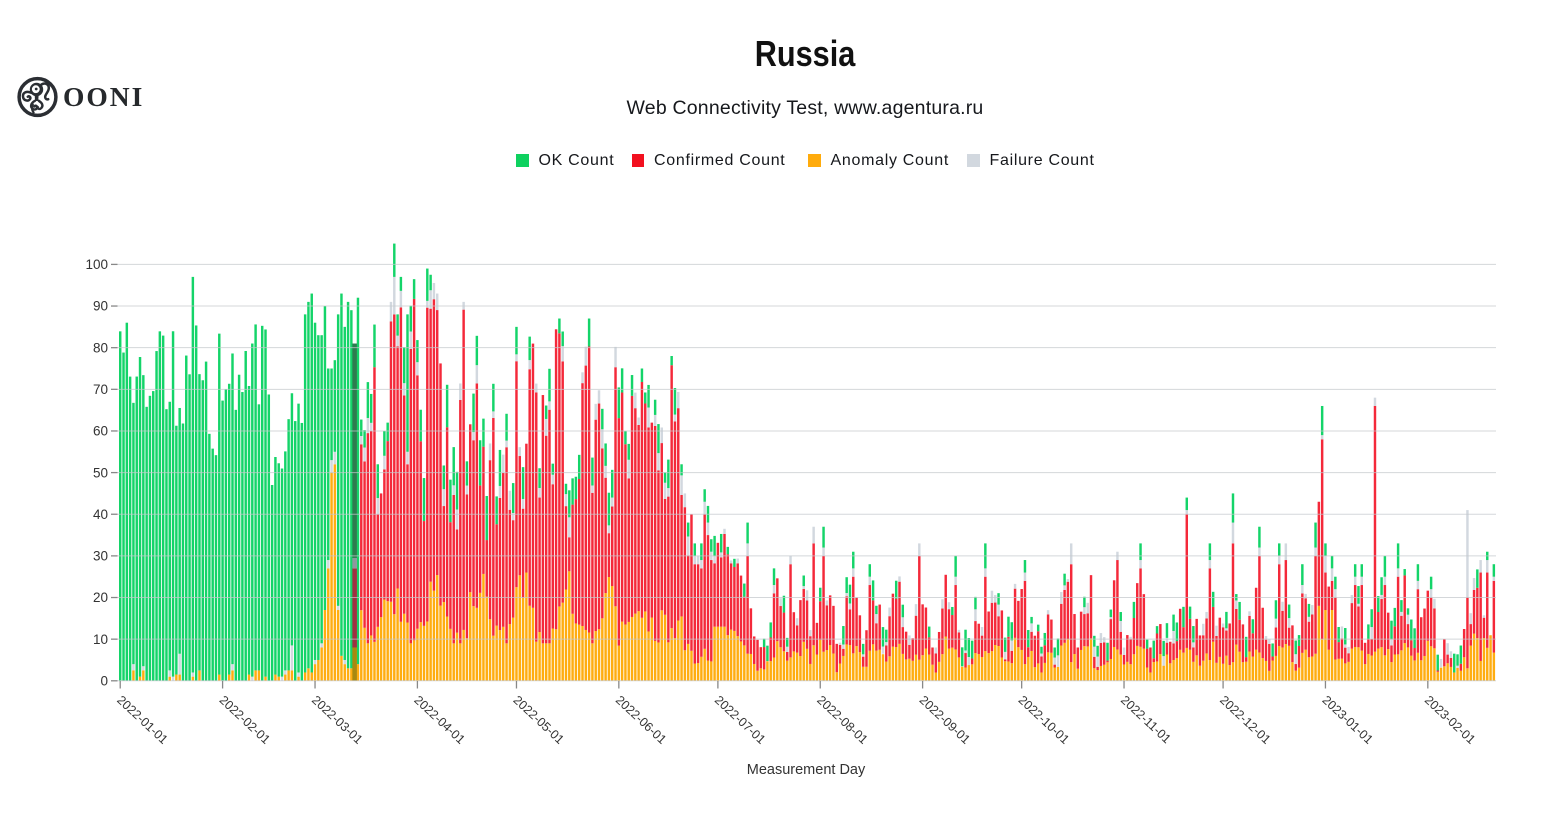 Image resolution: width=1543 pixels, height=824 pixels. Describe the element at coordinates (100, 597) in the screenshot. I see `svg-text: 20` at that location.